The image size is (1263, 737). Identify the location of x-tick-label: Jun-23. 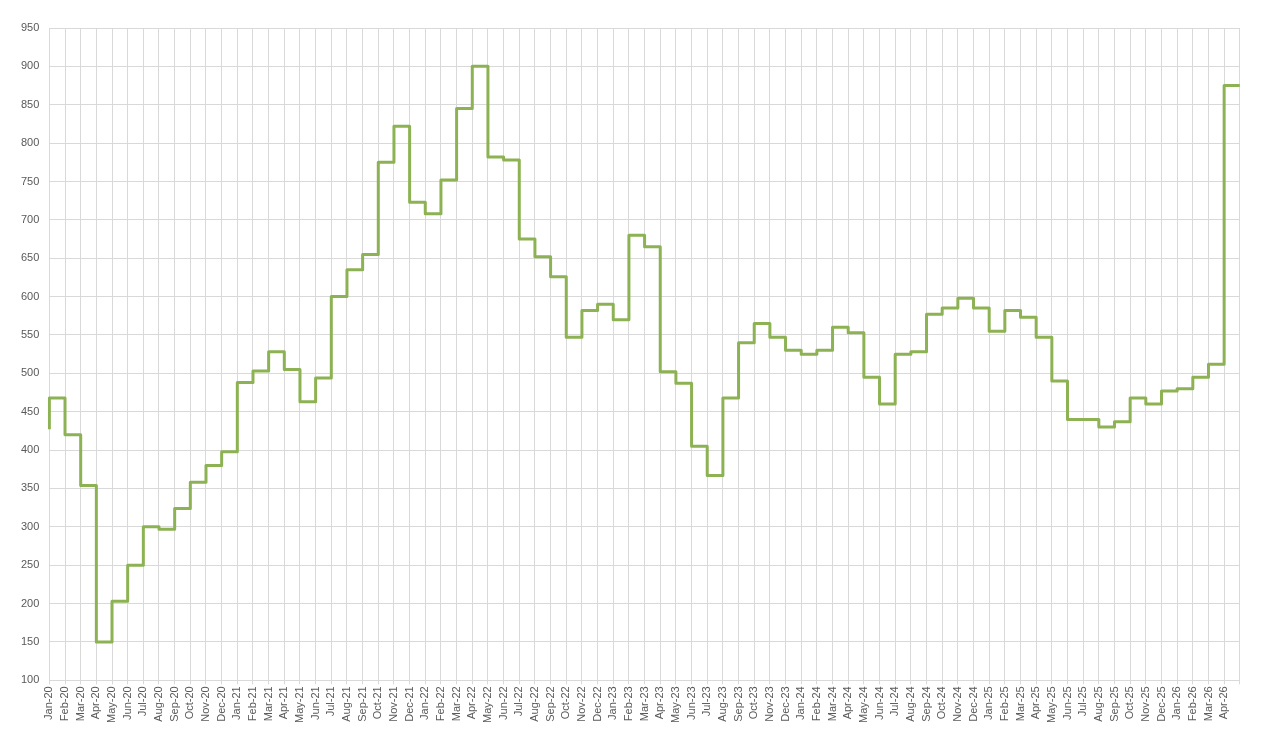
(690, 703).